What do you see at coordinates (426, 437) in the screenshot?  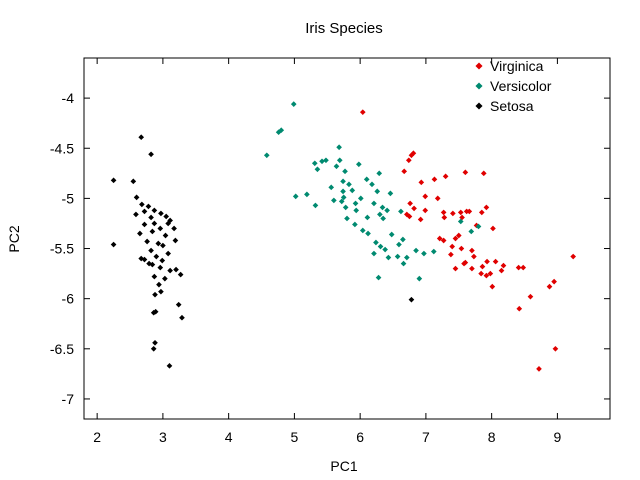 I see `x-tick-label: 7` at bounding box center [426, 437].